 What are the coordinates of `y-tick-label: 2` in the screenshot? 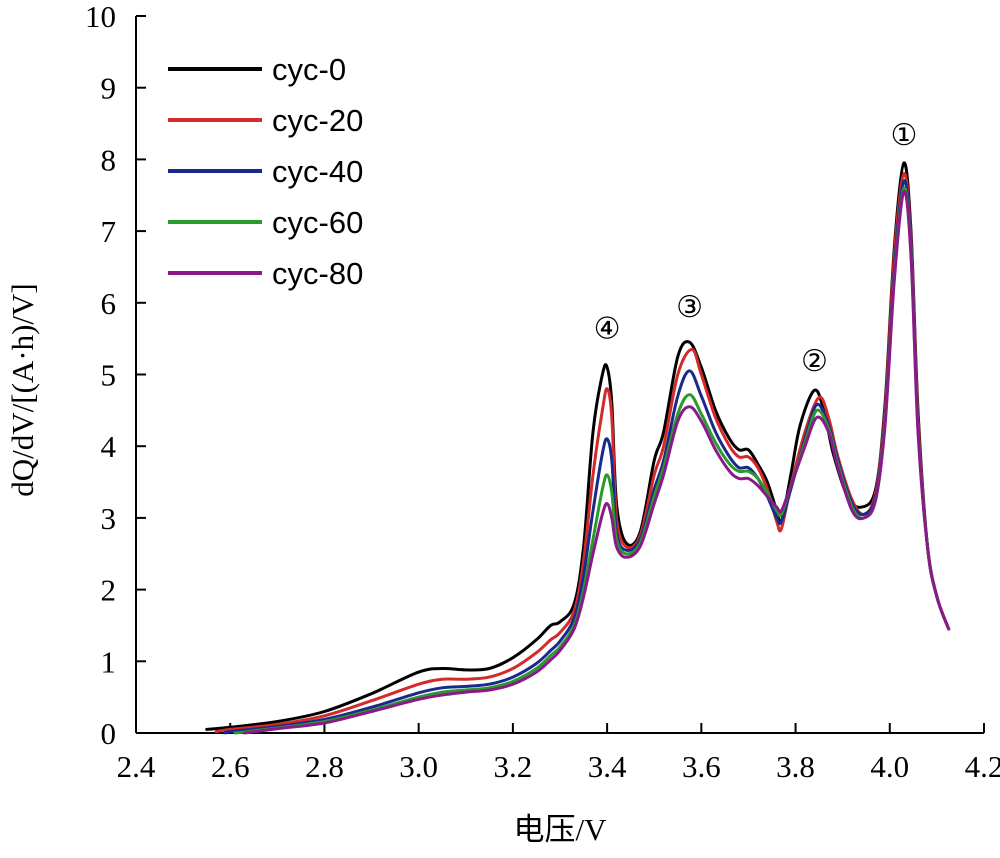 It's located at (109, 590).